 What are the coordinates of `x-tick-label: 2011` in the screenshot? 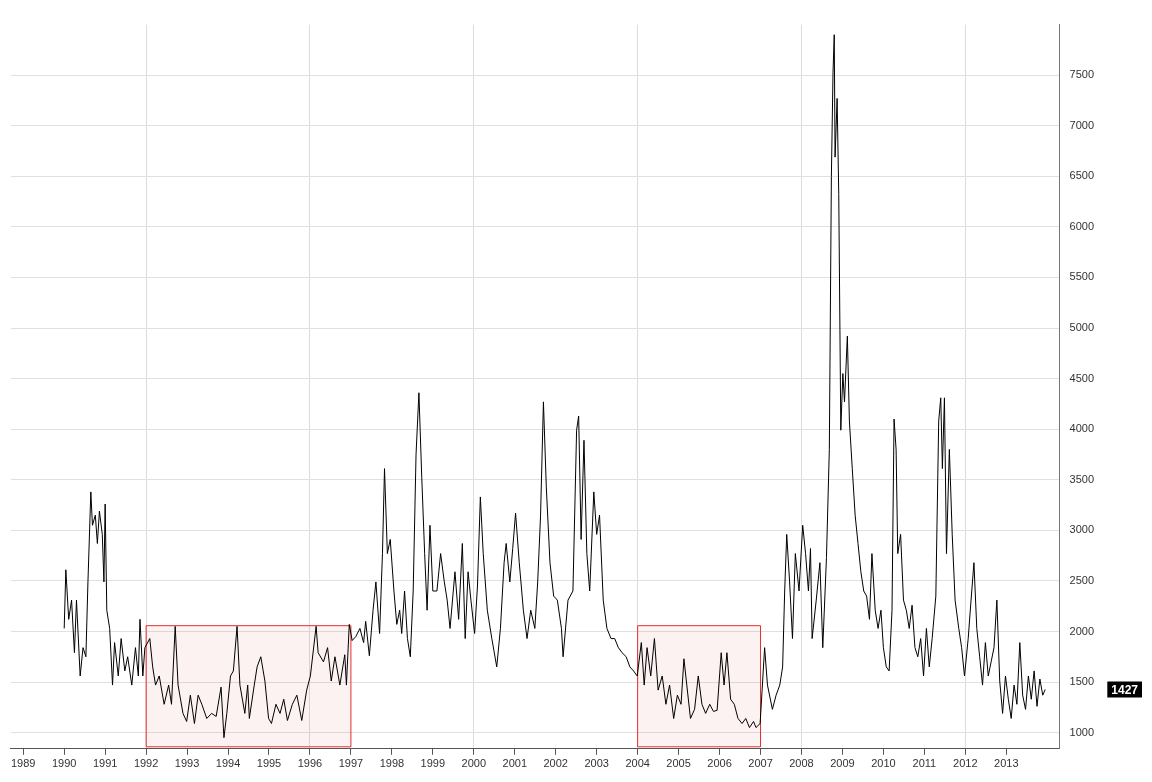 It's located at (924, 763).